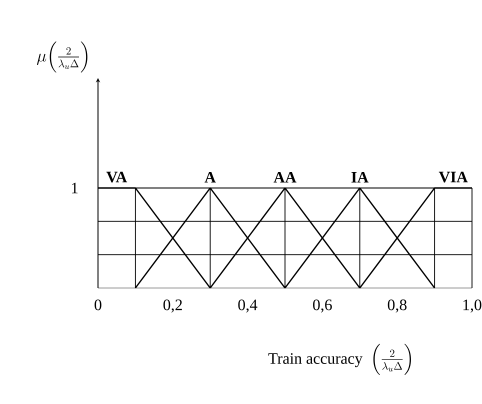 The height and width of the screenshot is (404, 482). I want to click on x-tick-label: 0,8, so click(397, 306).